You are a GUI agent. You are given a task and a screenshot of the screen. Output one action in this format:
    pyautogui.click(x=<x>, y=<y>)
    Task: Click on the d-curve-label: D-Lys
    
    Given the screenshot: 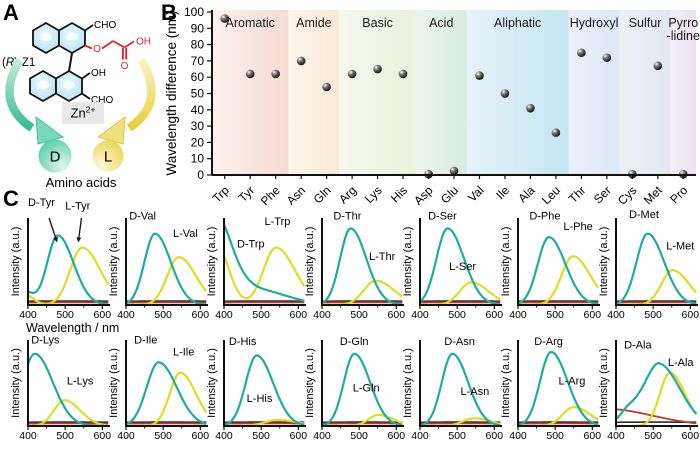 What is the action you would take?
    pyautogui.click(x=45, y=340)
    